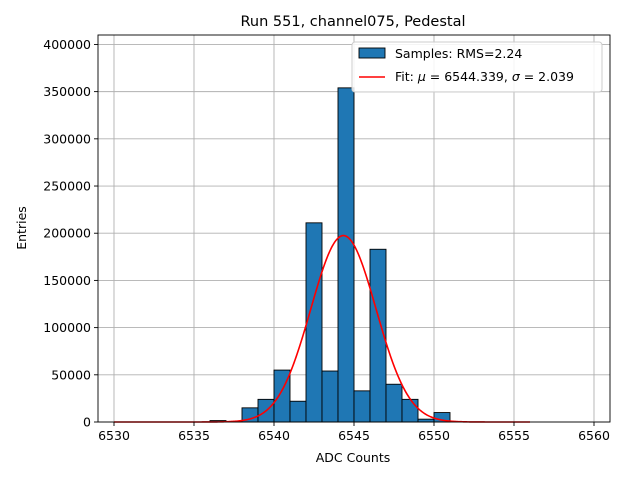 The height and width of the screenshot is (480, 640). Describe the element at coordinates (87, 422) in the screenshot. I see `y-tick-label: 0` at that location.